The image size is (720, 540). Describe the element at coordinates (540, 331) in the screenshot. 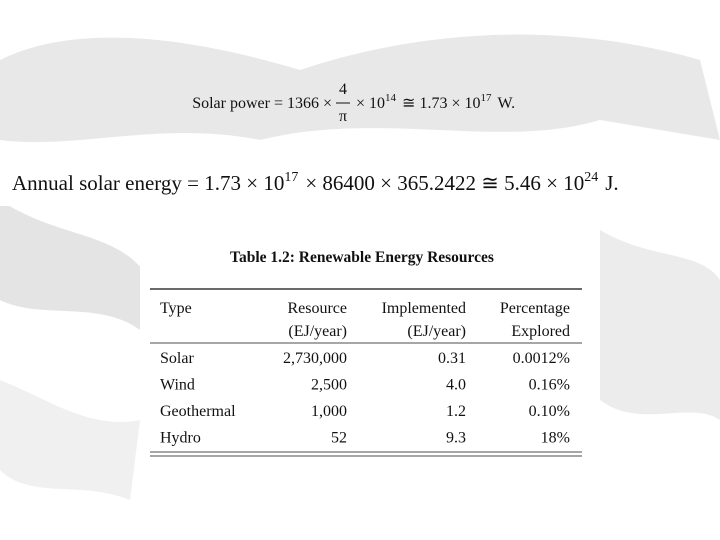

I see `header-cell: Explored` at that location.